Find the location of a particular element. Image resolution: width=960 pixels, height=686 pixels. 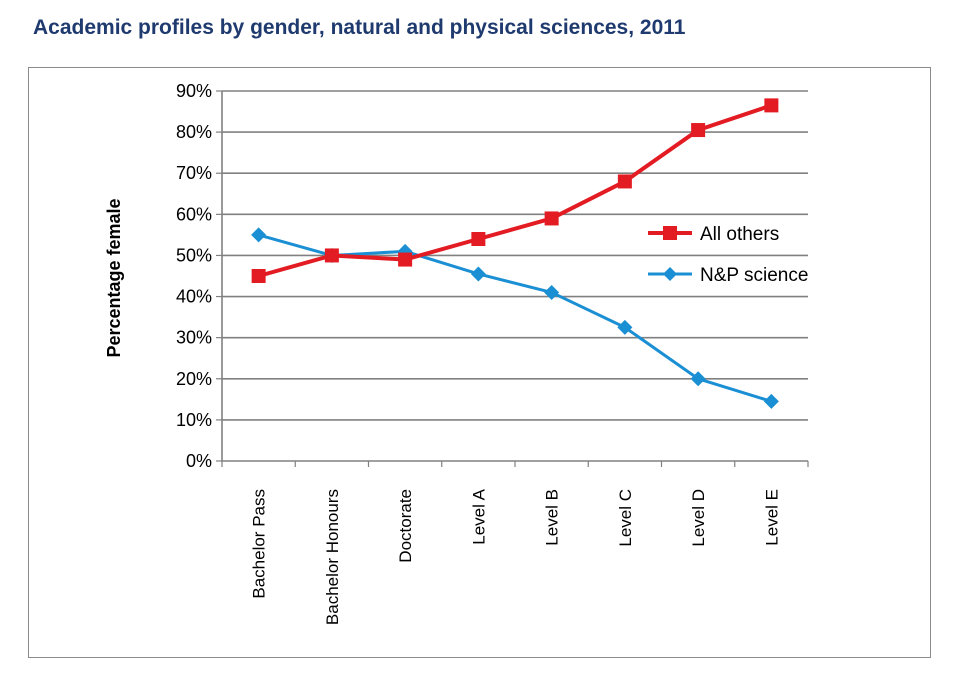

y-tick-label: 50% is located at coordinates (194, 255).